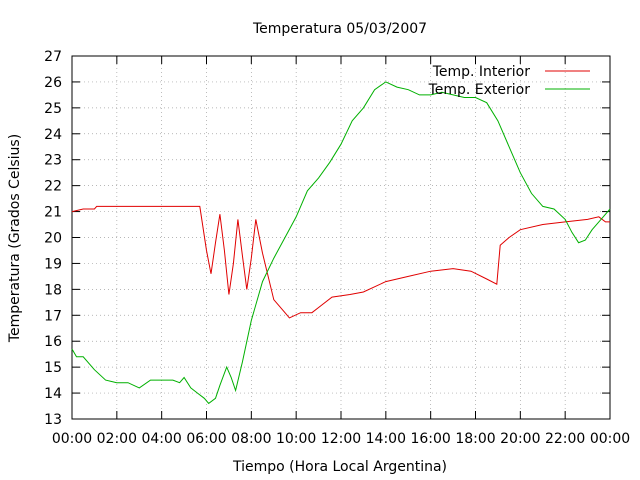 The image size is (640, 480). I want to click on legend: Temp. Interior Temp. Exterior, so click(509, 81).